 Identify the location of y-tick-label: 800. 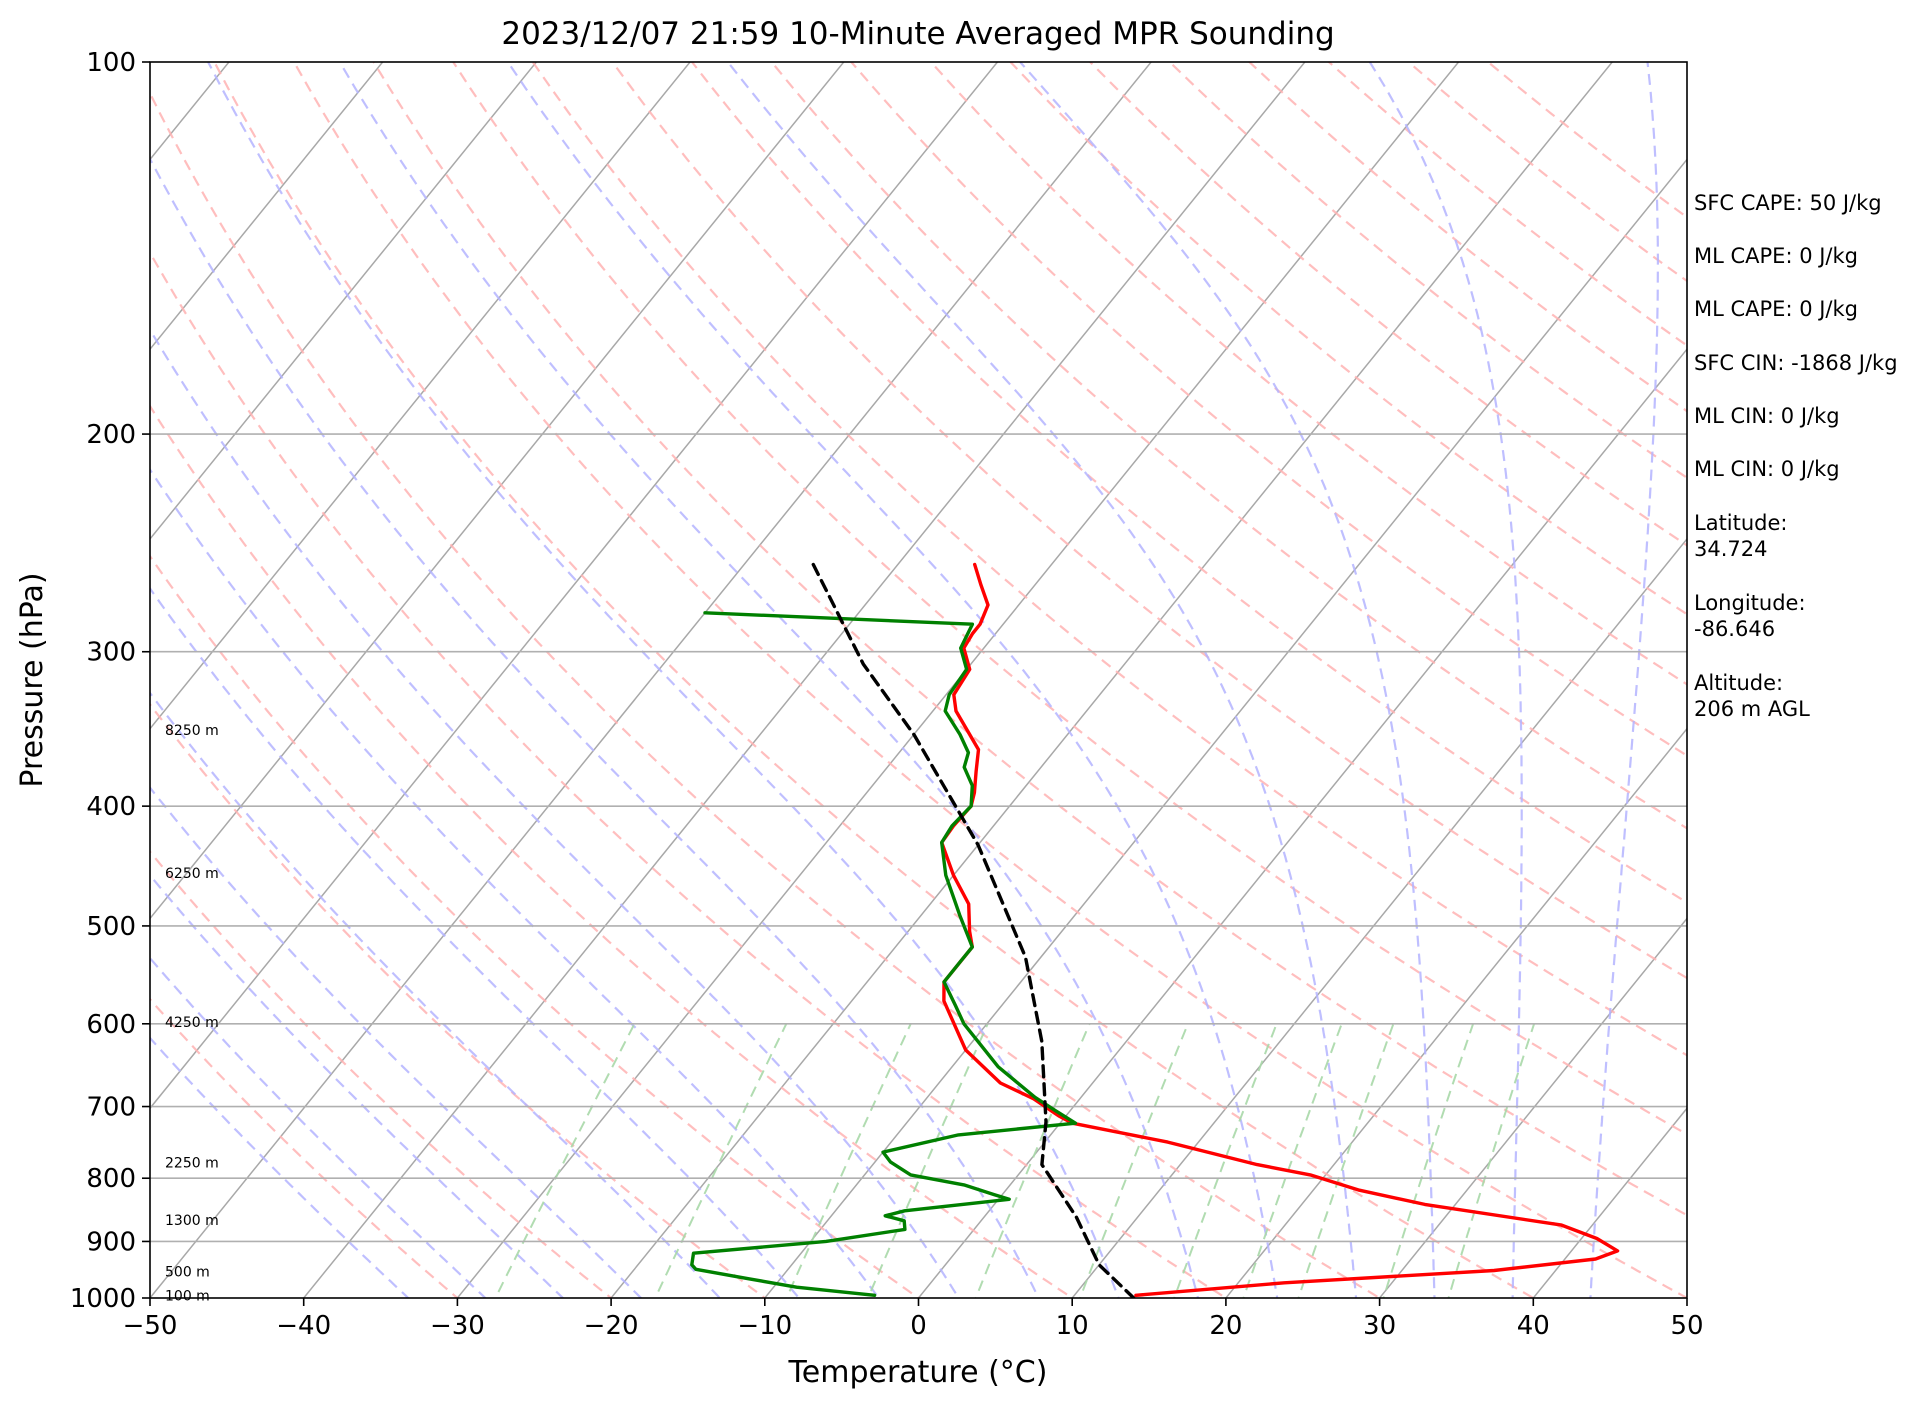
(111, 1179).